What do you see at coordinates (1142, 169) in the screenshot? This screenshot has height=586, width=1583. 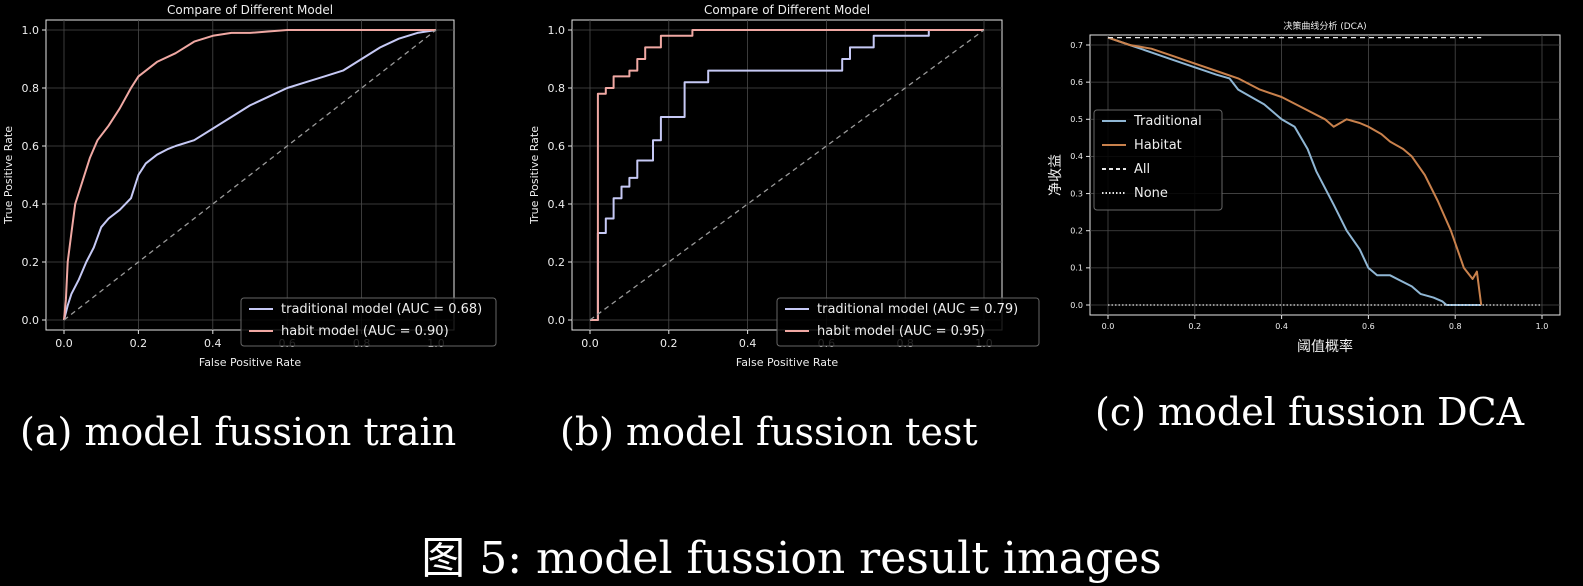 I see `legend-label: All` at bounding box center [1142, 169].